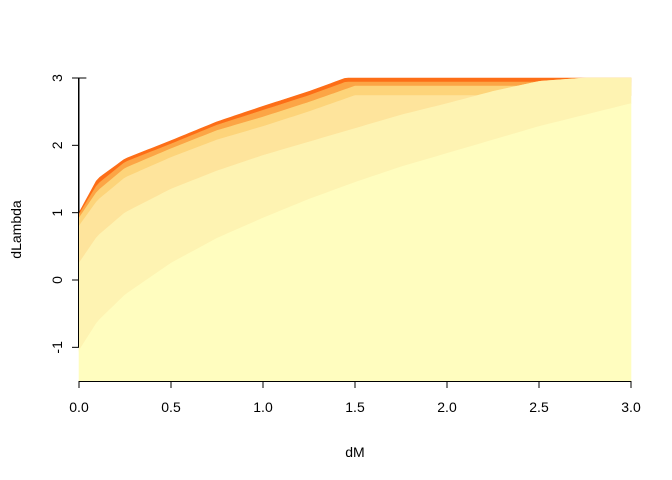  I want to click on x-tick-label: 0.0, so click(79, 407).